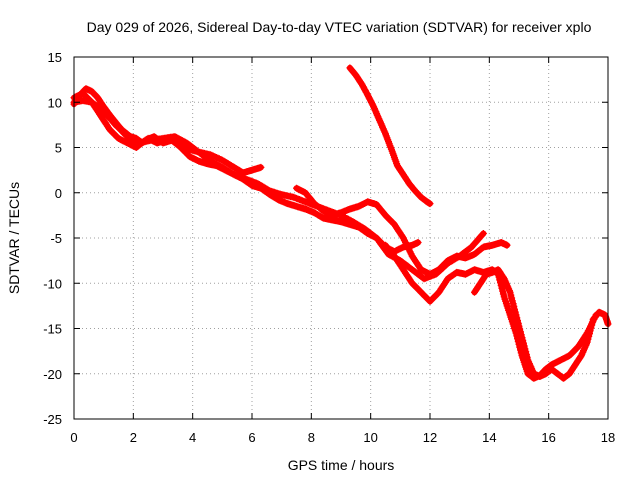 The width and height of the screenshot is (640, 480). Describe the element at coordinates (73, 437) in the screenshot. I see `x-tick-label: 0` at that location.